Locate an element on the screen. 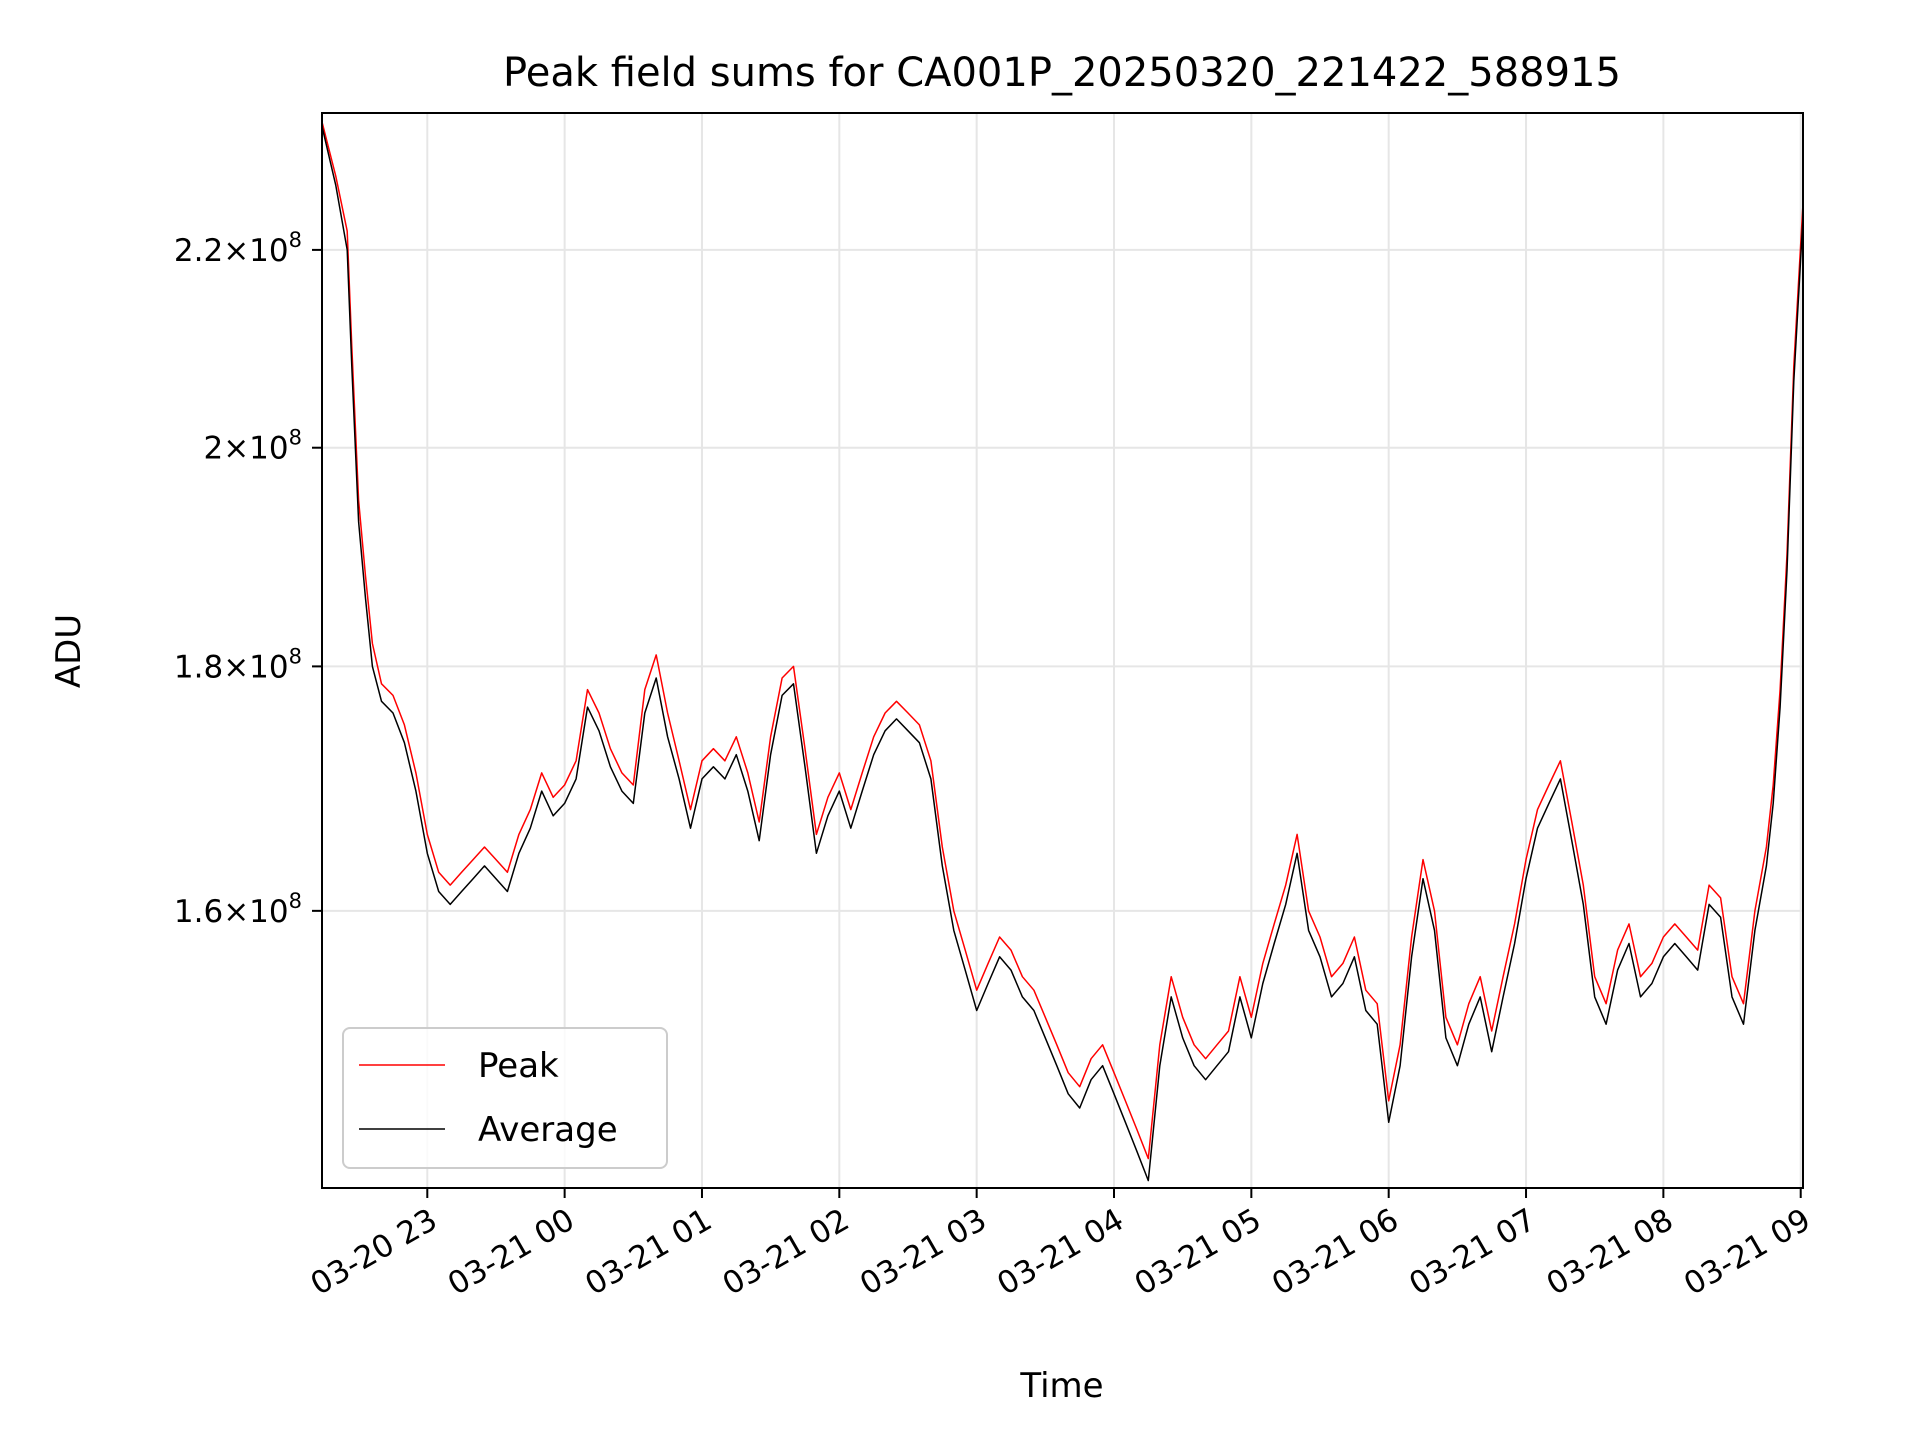  y-tick-label: 1.8×108 is located at coordinates (238, 664).